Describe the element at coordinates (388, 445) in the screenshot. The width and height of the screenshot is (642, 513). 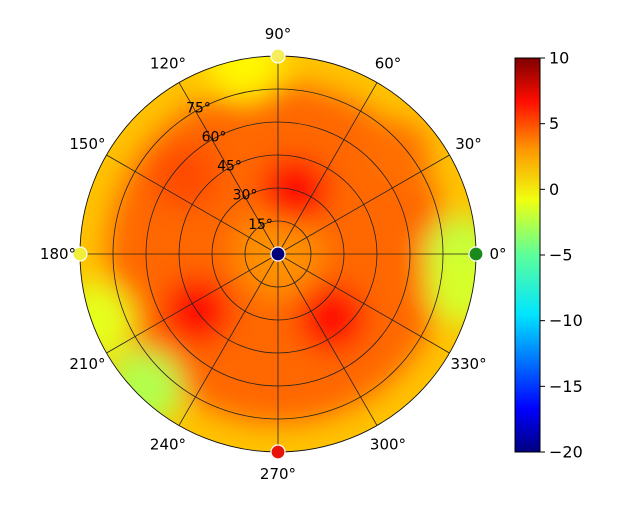
I see `angle-tick-label: 300°` at that location.